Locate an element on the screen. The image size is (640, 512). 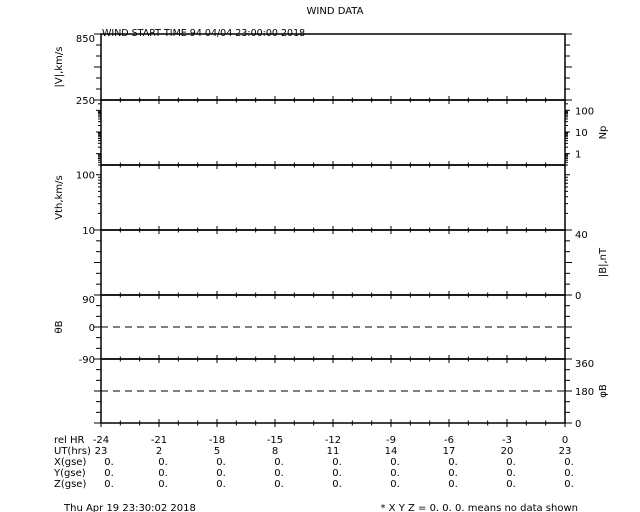
y-tick-label: 850 is located at coordinates (85, 39).